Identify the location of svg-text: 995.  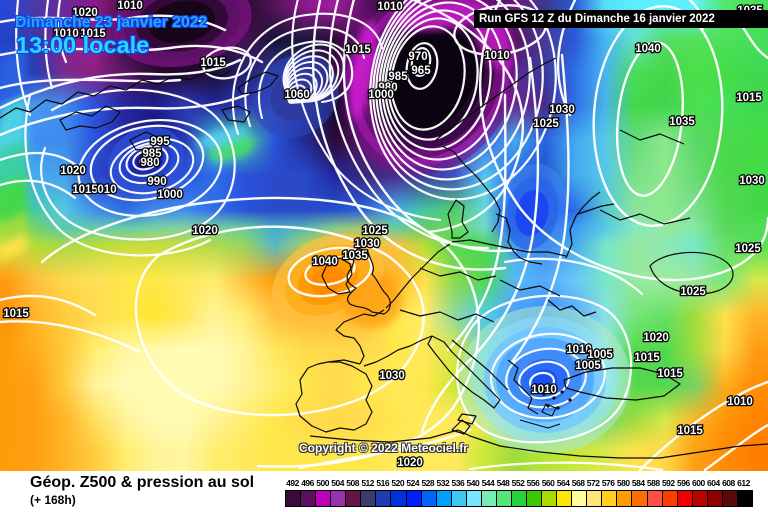
(160, 142).